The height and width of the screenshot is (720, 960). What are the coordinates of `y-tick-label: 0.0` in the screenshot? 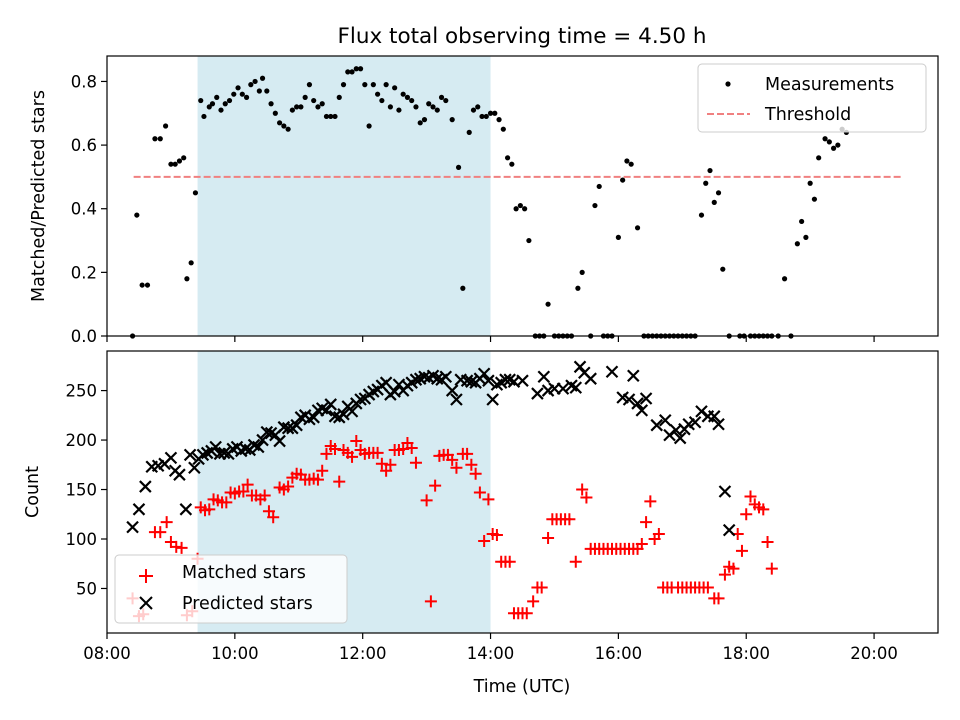 It's located at (84, 336).